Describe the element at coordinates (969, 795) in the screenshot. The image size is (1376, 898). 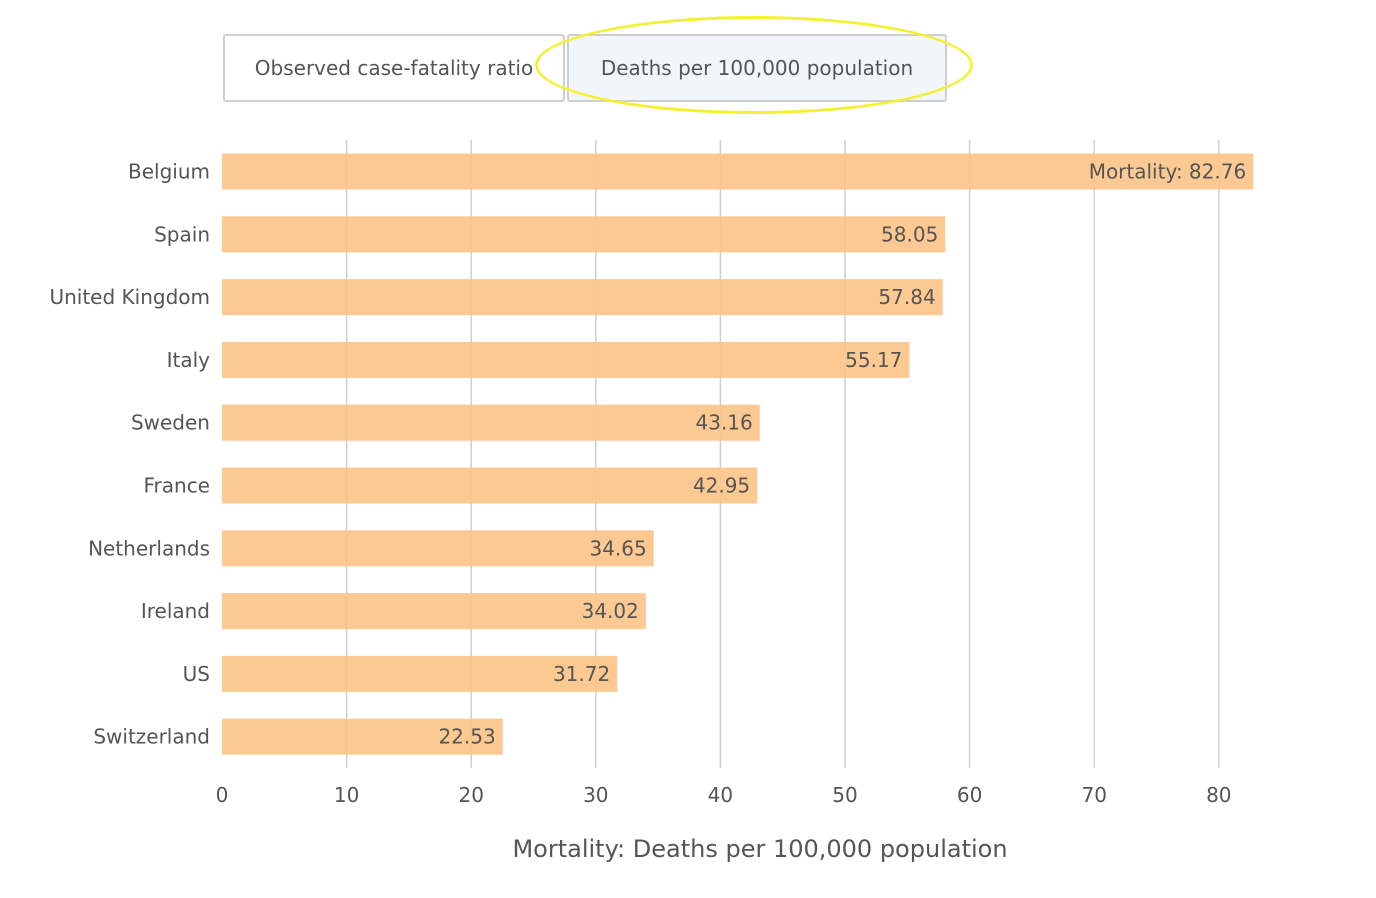
I see `x-tick-label-60: 60` at that location.